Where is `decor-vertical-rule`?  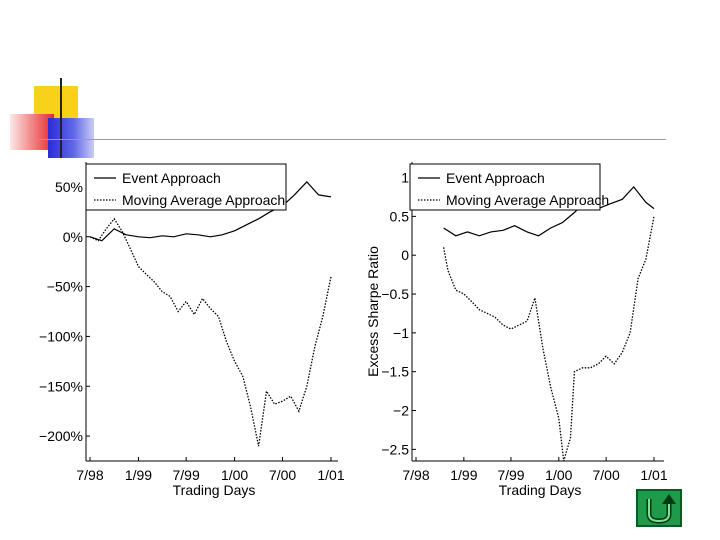 decor-vertical-rule is located at coordinates (61, 118).